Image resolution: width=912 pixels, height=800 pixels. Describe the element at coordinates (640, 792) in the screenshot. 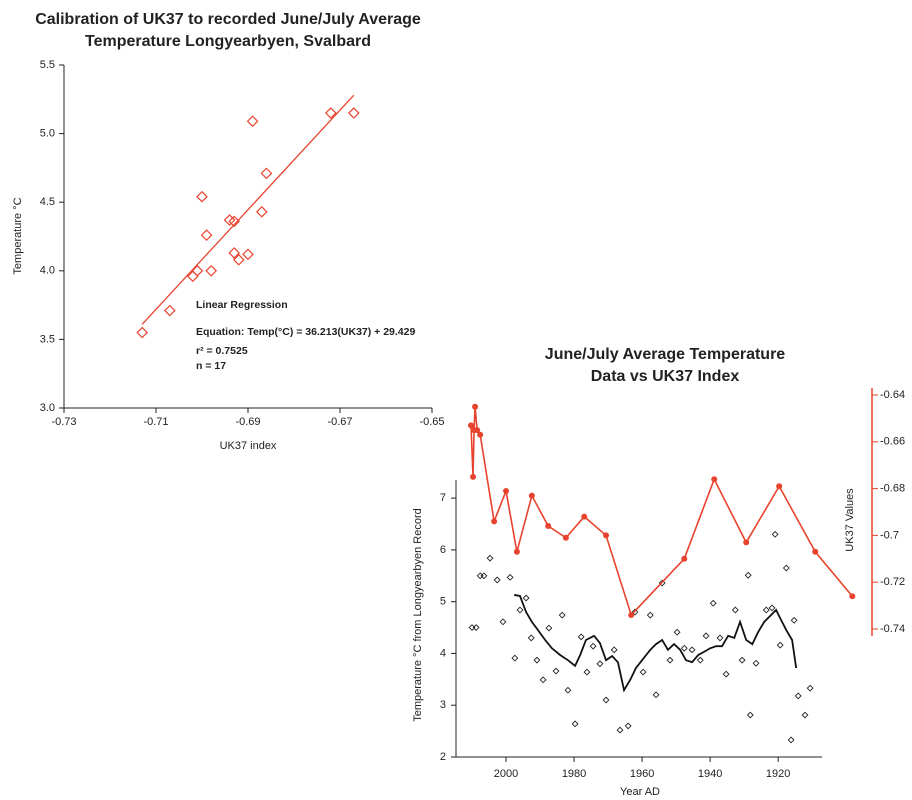

I see `x-axis-label: Year AD` at that location.